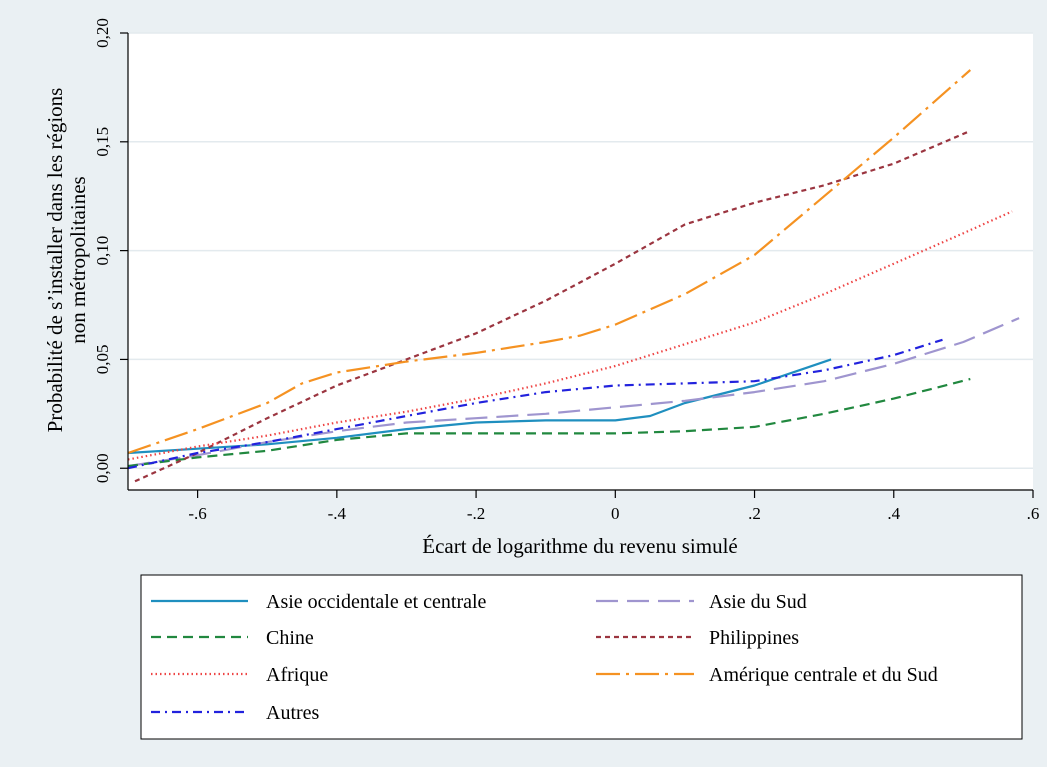  What do you see at coordinates (102, 33) in the screenshot?
I see `y-tick-label: 0,20` at bounding box center [102, 33].